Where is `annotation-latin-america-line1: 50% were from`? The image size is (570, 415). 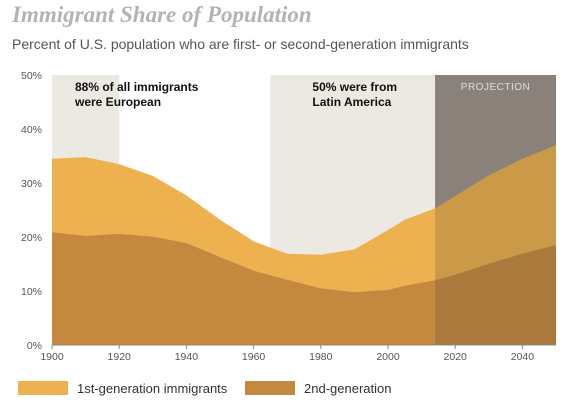
annotation-latin-america-line1: 50% were from is located at coordinates (354, 87).